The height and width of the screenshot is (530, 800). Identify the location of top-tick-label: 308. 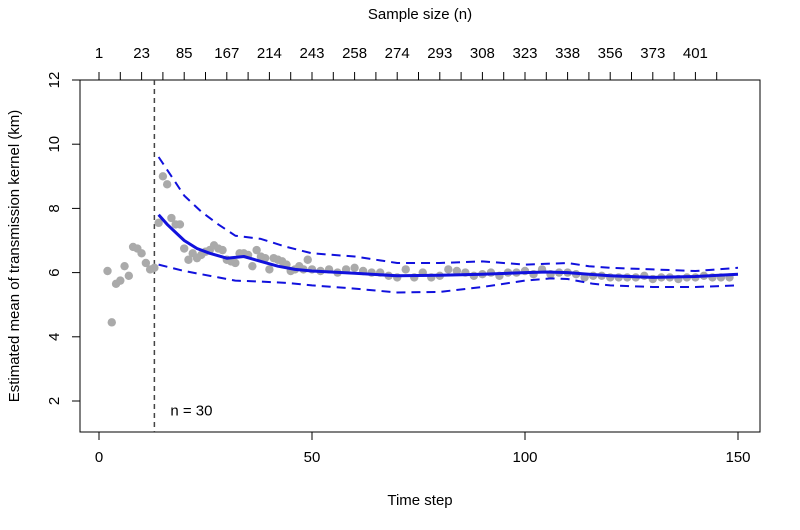
(482, 53).